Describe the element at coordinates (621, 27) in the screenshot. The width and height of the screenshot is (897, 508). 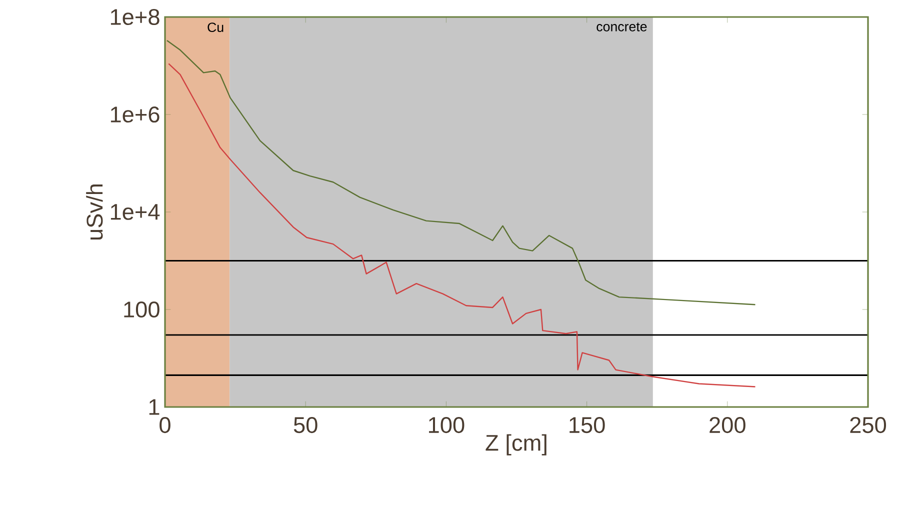
I see `band-label: concrete` at that location.